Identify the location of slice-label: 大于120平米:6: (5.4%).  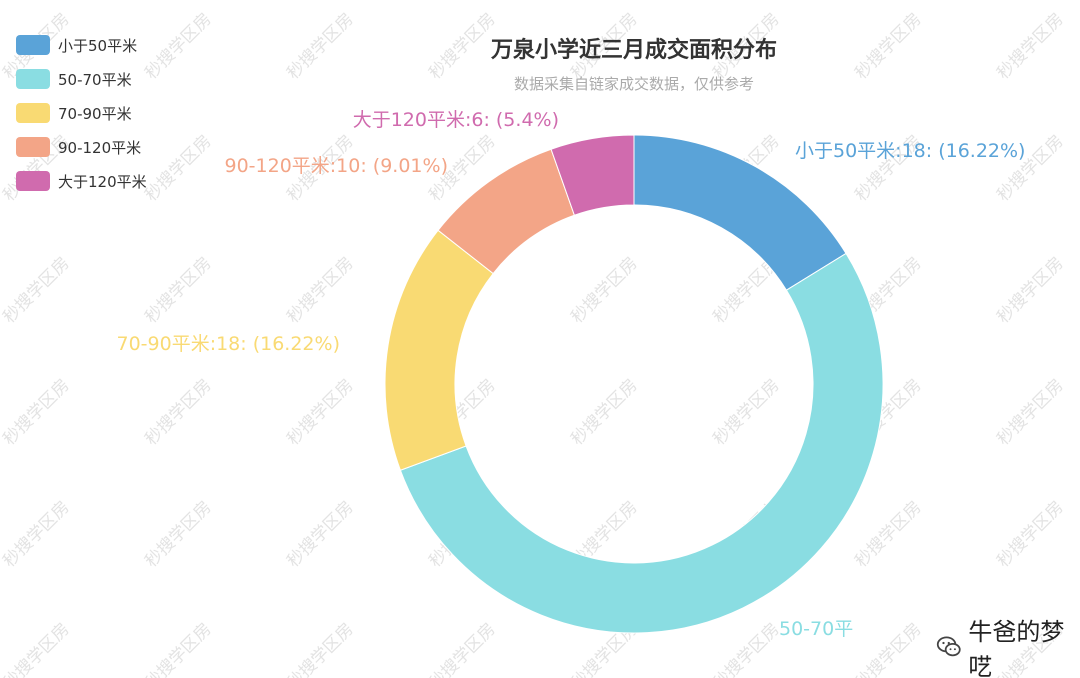
(456, 120).